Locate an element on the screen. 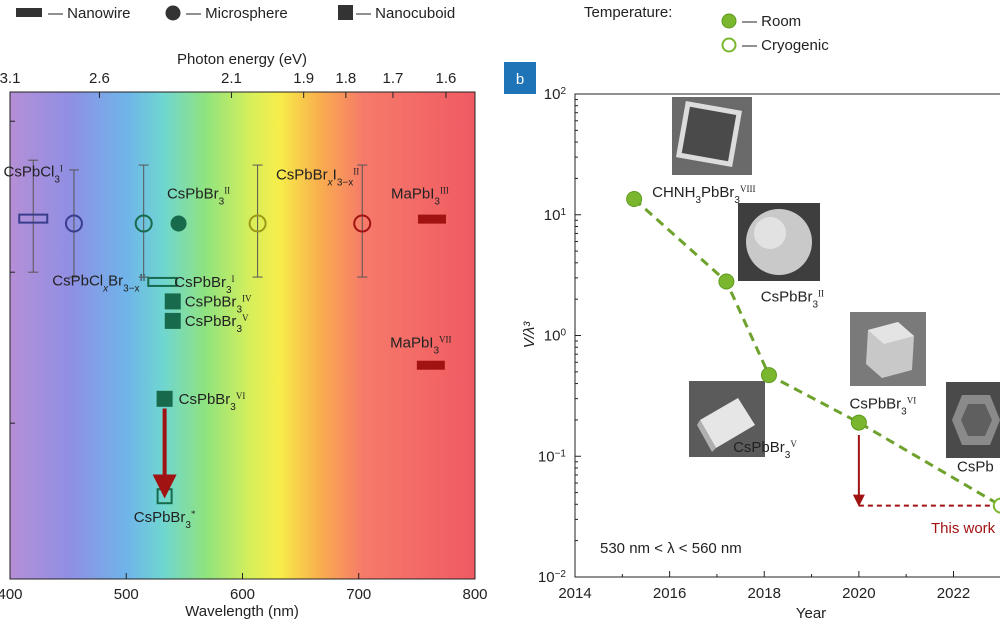 The width and height of the screenshot is (1000, 625). x-tick-label: 2014 is located at coordinates (574, 593).